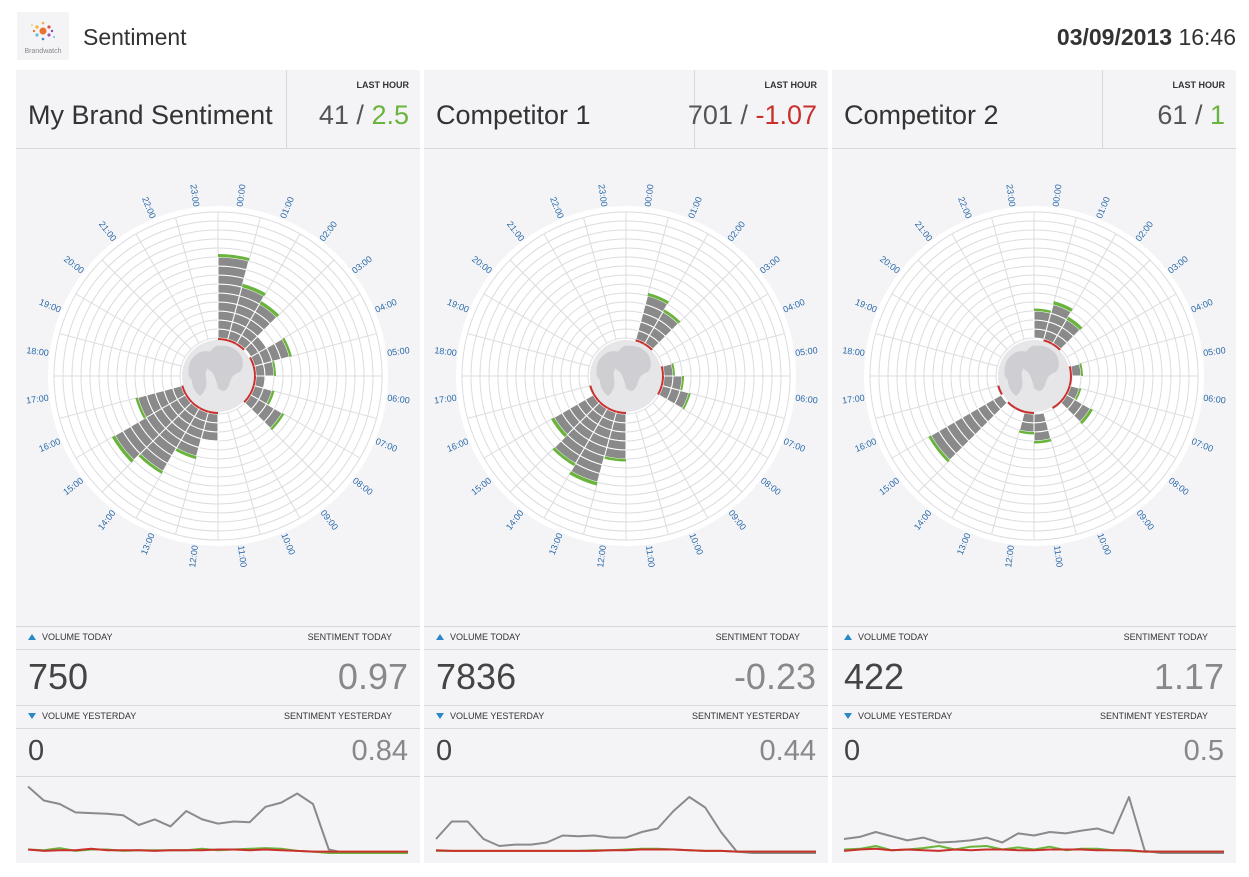 This screenshot has width=1249, height=877. Describe the element at coordinates (337, 716) in the screenshot. I see `sentiment-yesterday-label: SENTIMENT YESTERDAY` at that location.